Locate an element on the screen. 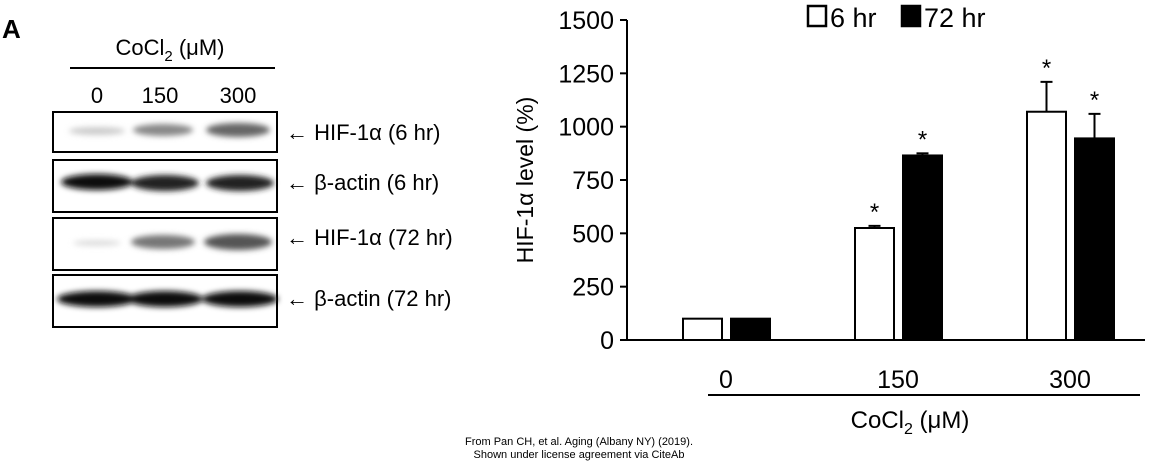 The width and height of the screenshot is (1158, 472). blot-header: CoCl2 (μM) is located at coordinates (169, 50).